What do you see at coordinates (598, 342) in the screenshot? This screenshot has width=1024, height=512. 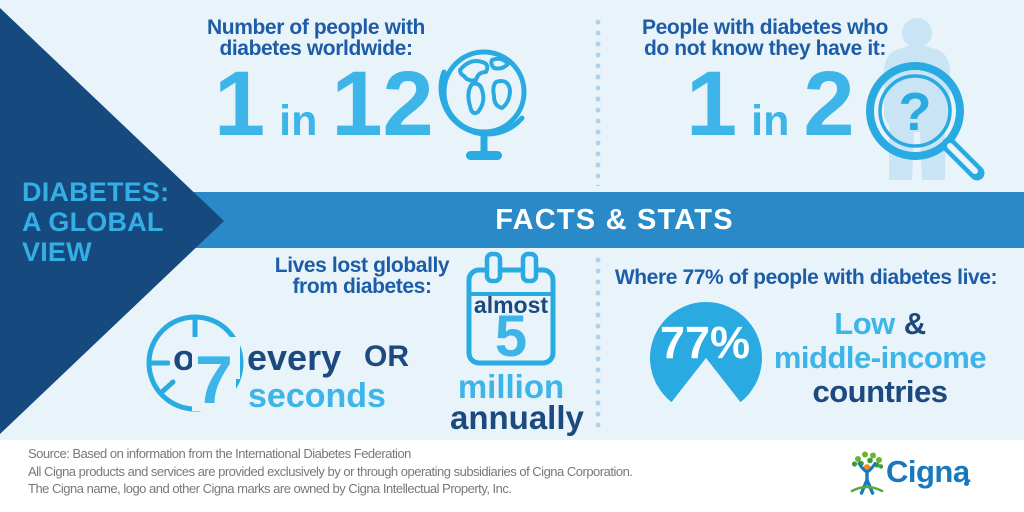 I see `dotted-divider-bottom` at bounding box center [598, 342].